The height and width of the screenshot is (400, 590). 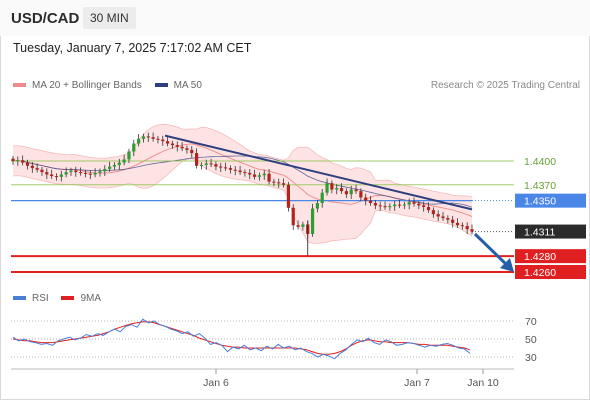 What do you see at coordinates (91, 298) in the screenshot?
I see `rsi-ma-legend-label: 9MA` at bounding box center [91, 298].